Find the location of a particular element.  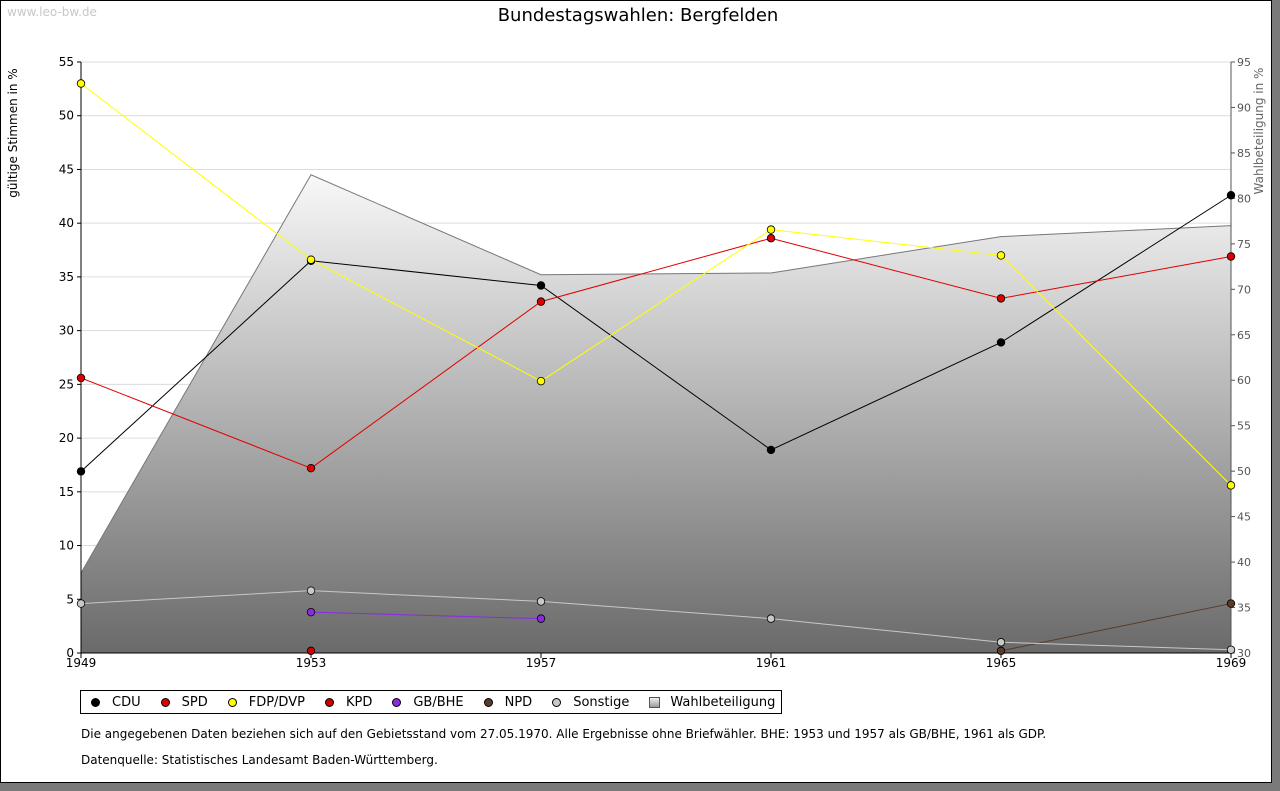

data-point-gb-bhe is located at coordinates (311, 612).